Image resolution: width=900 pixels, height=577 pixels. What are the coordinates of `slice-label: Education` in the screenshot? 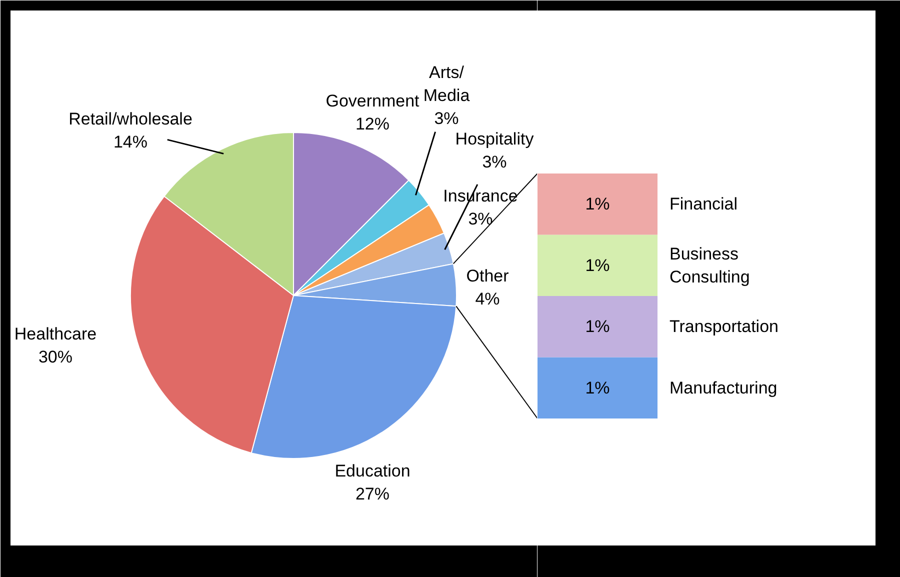 It's located at (372, 471).